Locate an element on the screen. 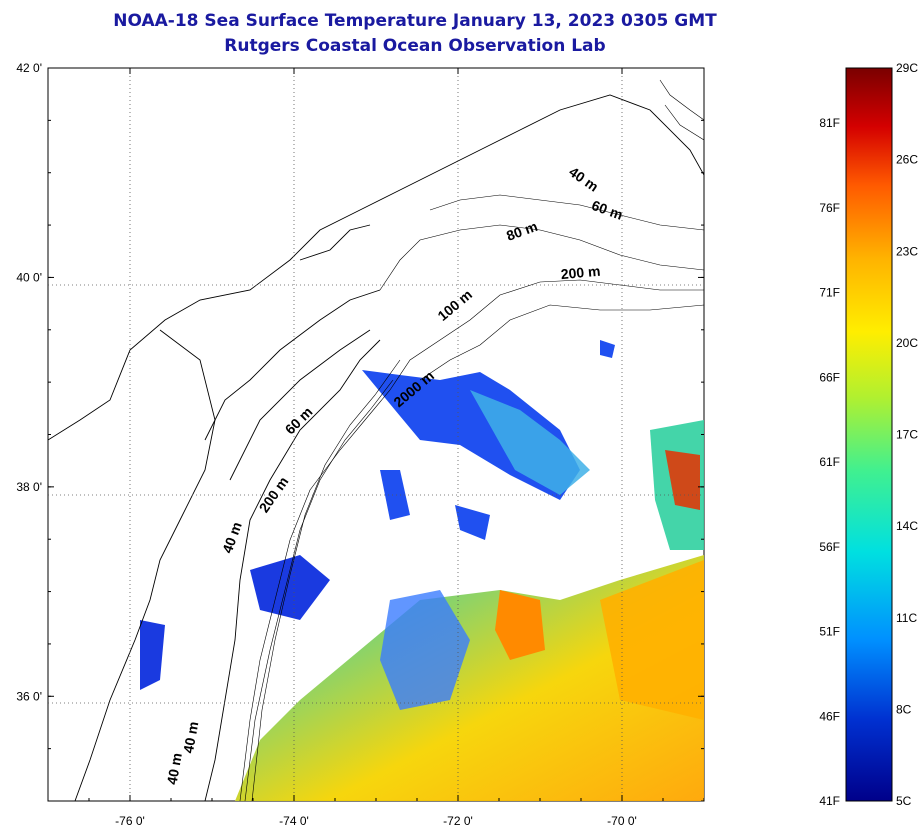 The width and height of the screenshot is (919, 832). lon-tick-label: -76 0' is located at coordinates (130, 821).